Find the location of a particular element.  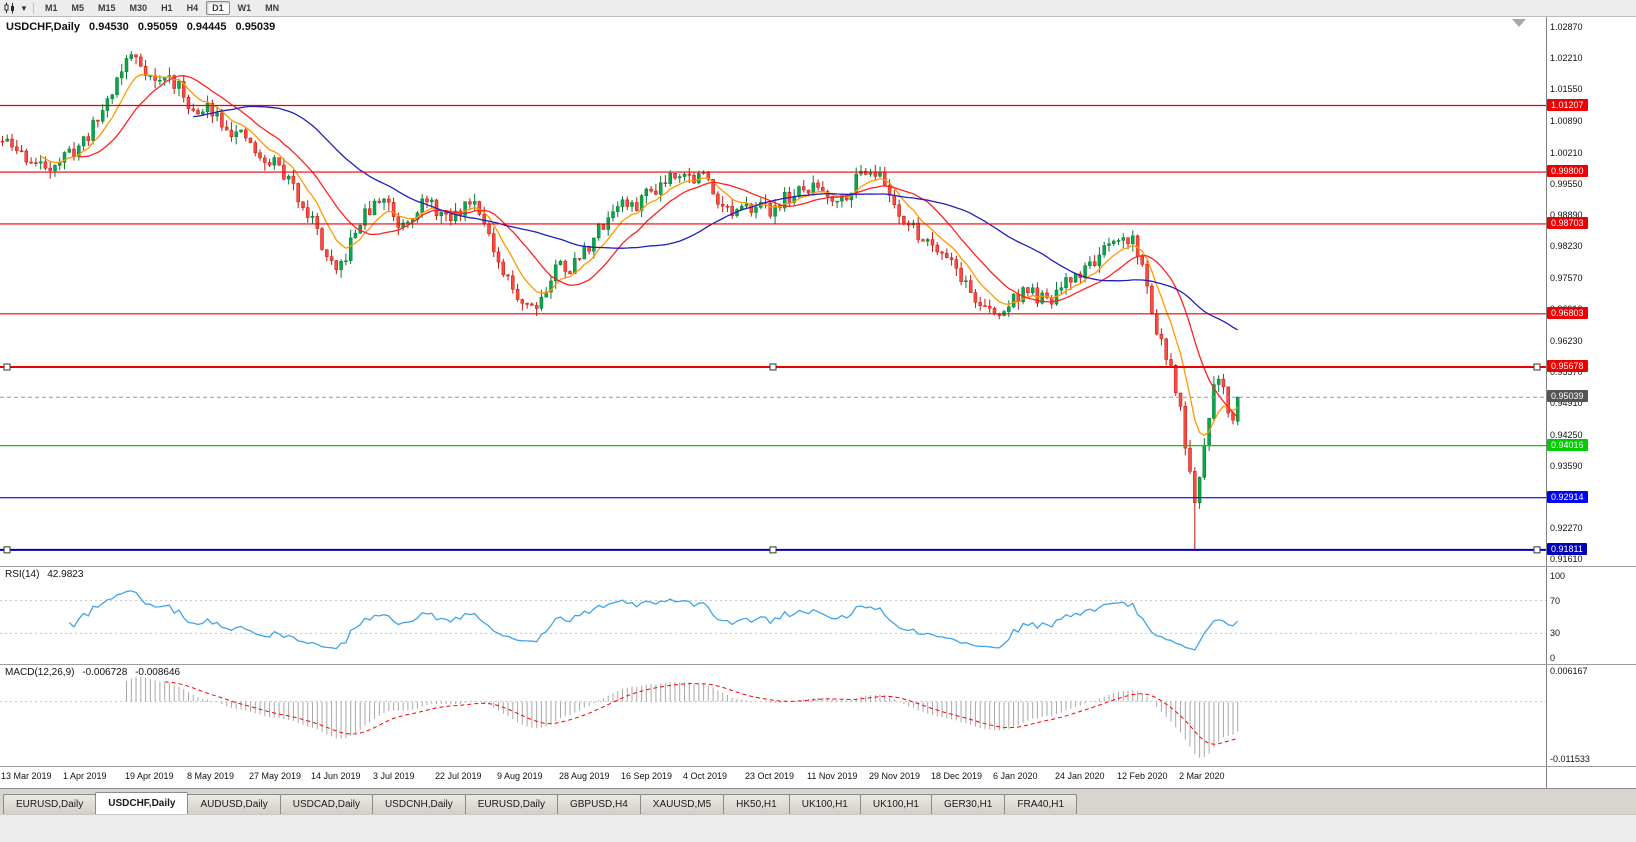

toolbar-separator is located at coordinates (33, 8).